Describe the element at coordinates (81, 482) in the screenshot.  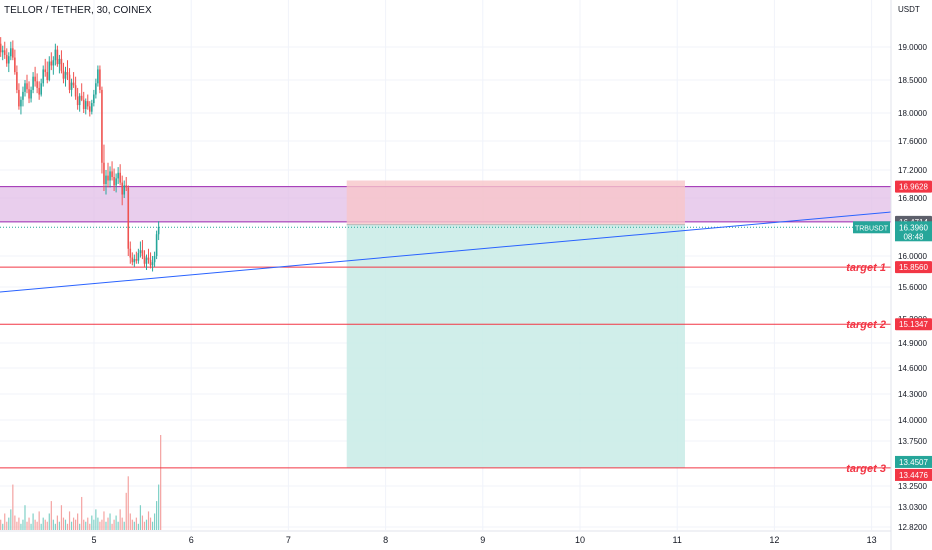
I see `volume-bars` at that location.